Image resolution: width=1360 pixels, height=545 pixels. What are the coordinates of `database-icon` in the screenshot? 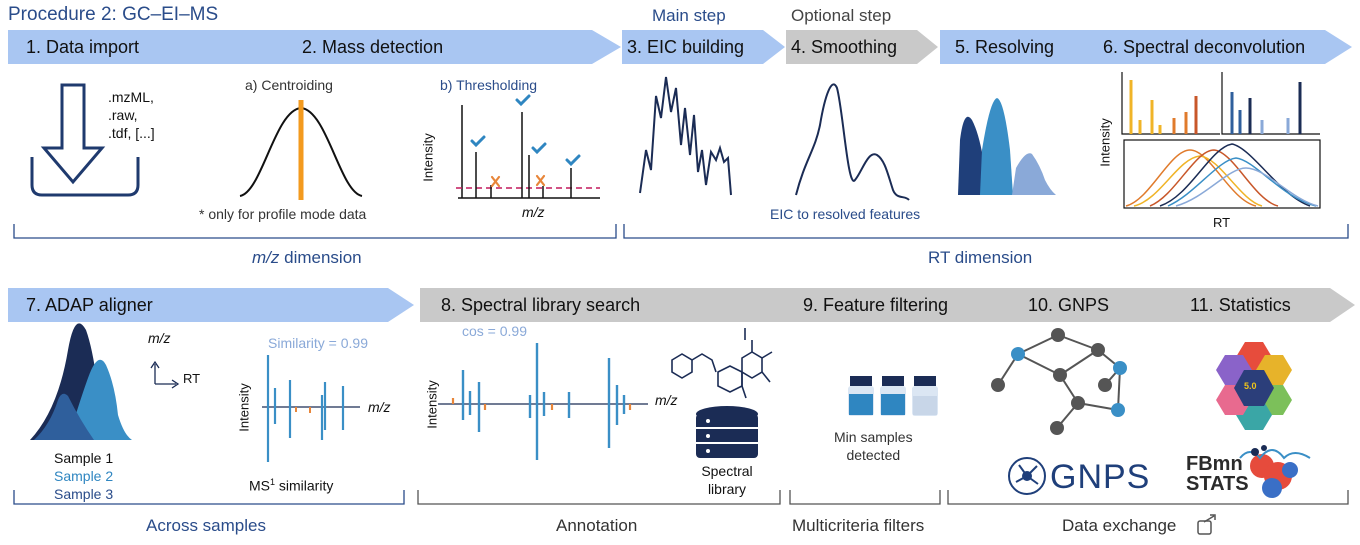 It's located at (727, 432).